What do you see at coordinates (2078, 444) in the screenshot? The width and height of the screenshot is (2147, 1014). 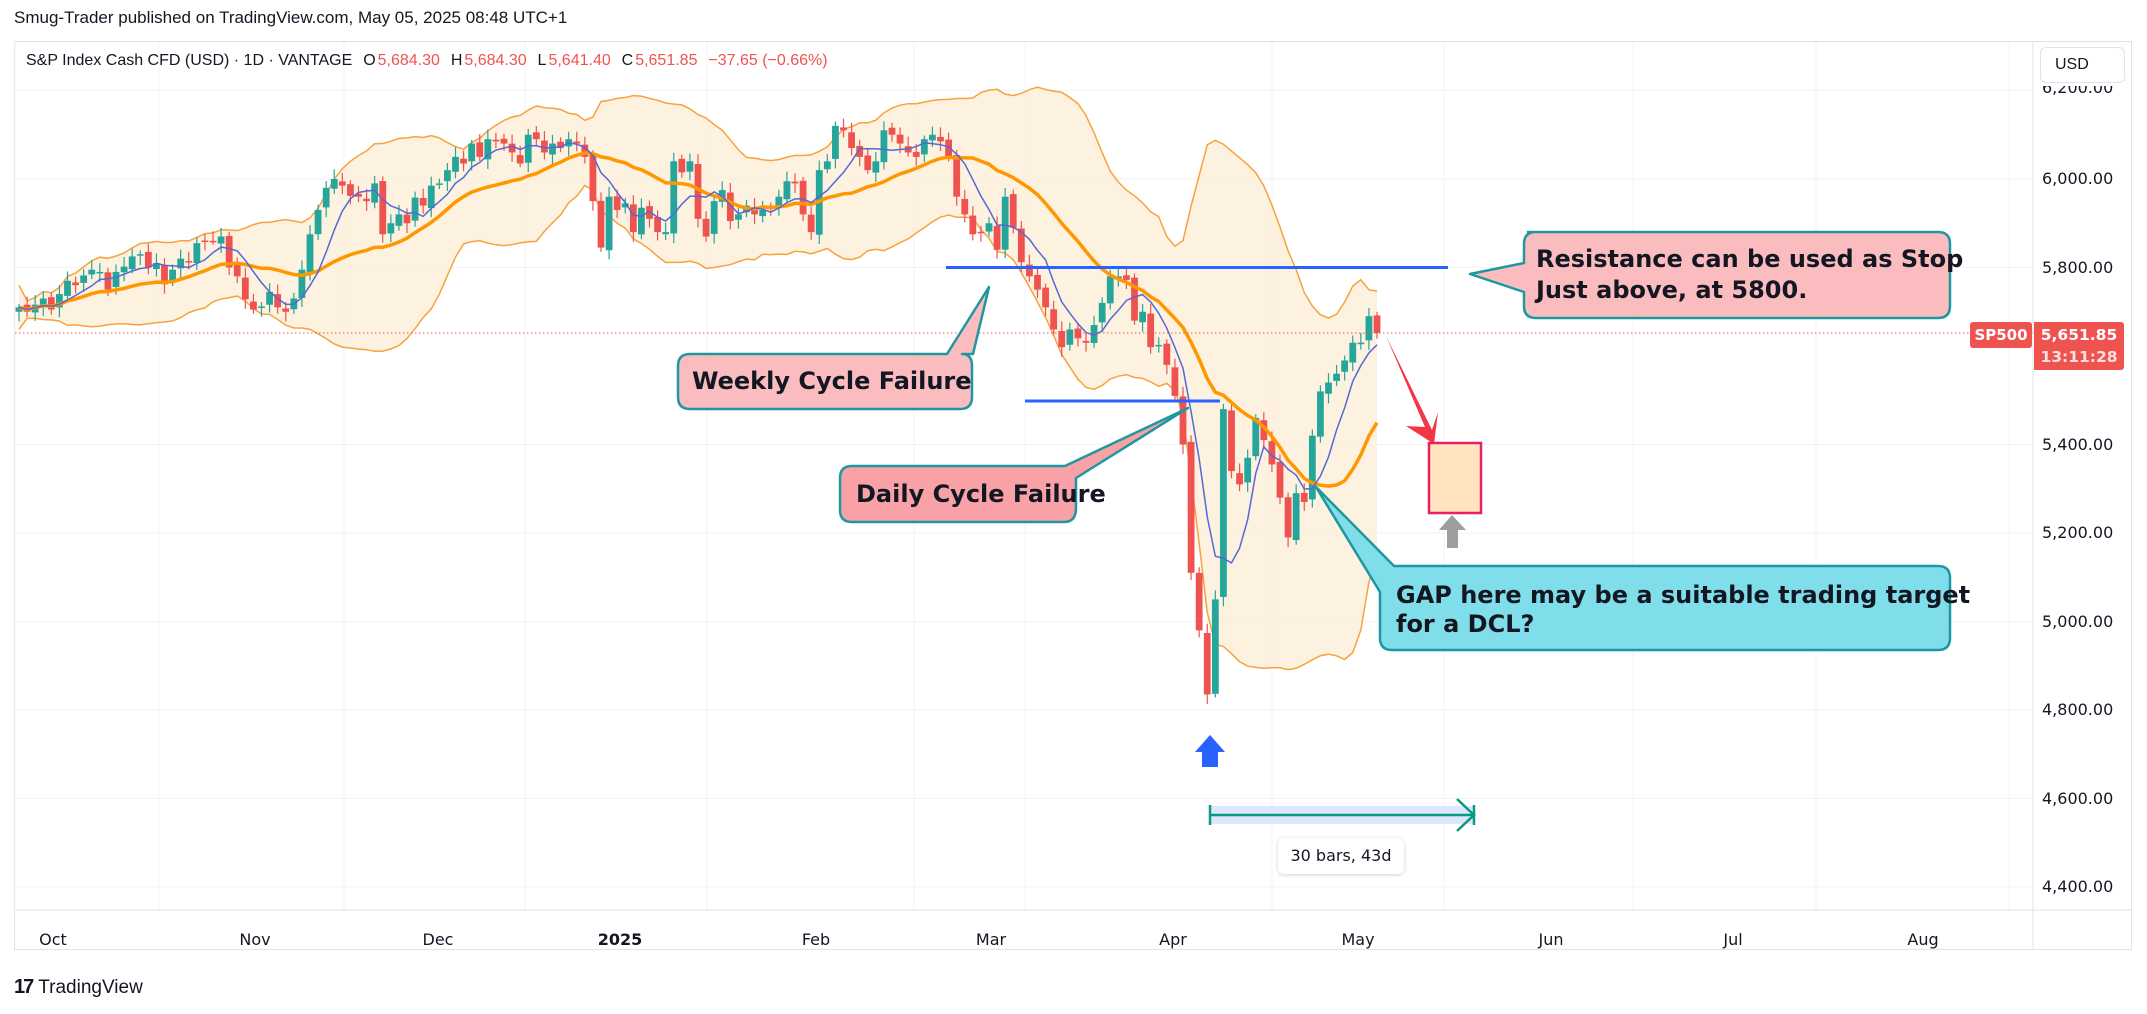 I see `price-axis-label: 5,400.00` at bounding box center [2078, 444].